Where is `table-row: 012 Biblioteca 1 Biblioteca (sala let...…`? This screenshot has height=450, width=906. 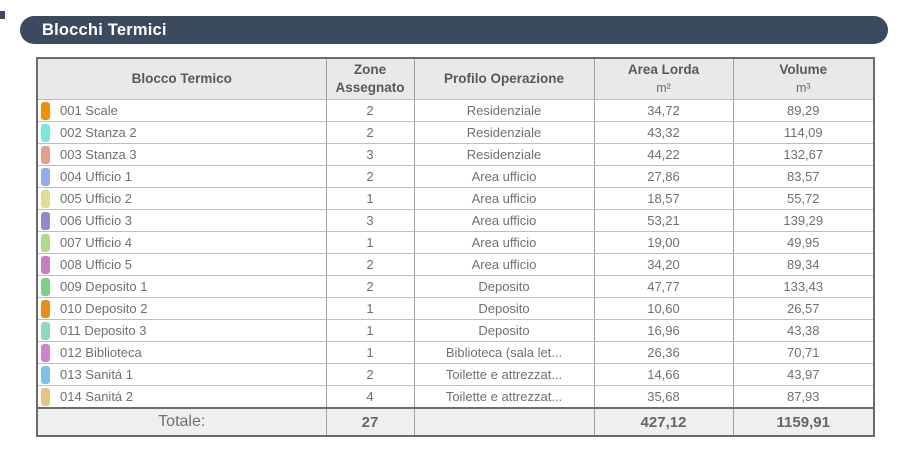
table-row: 012 Biblioteca 1 Biblioteca (sala let...… is located at coordinates (455, 352).